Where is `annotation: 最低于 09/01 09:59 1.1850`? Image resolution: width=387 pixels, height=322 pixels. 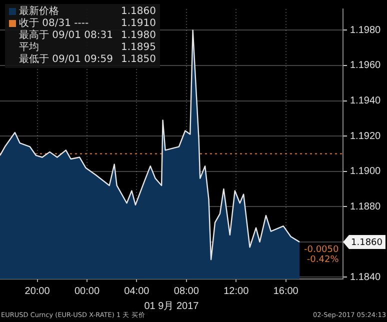
annotation: 最低于 09/01 09:59 1.1850 is located at coordinates (87, 60).